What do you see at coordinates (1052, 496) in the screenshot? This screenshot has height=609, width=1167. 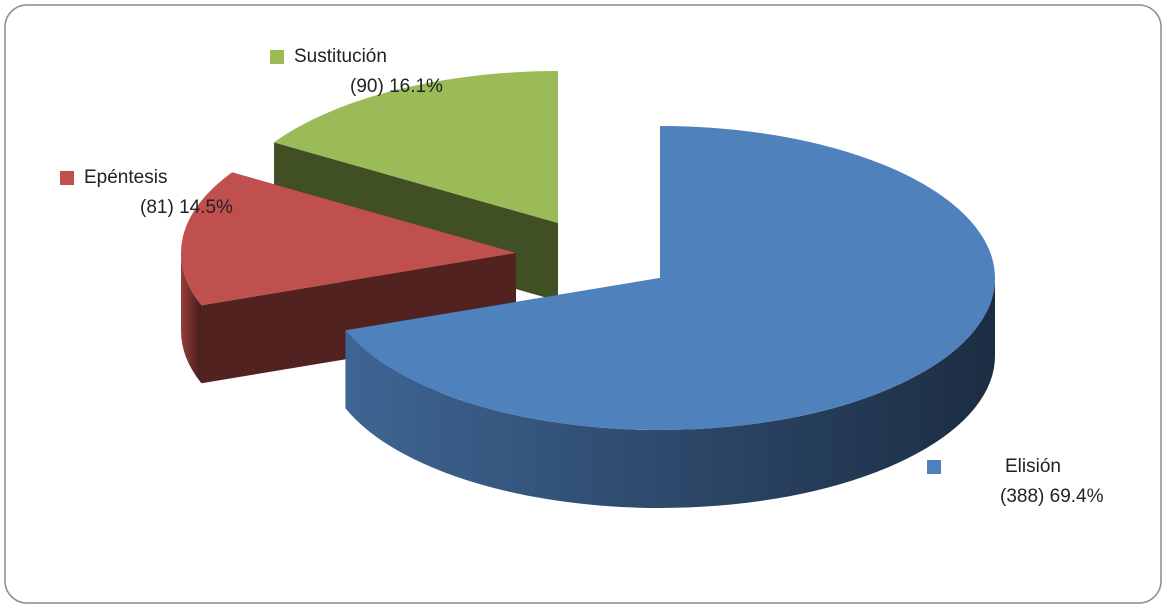 I see `slice-value-label: (388) 69.4%` at bounding box center [1052, 496].